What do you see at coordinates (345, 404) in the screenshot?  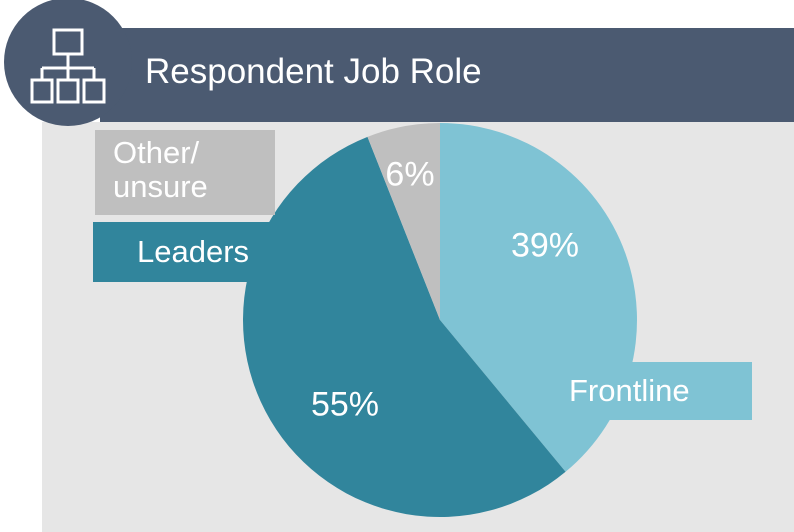 I see `data-label: 55%` at bounding box center [345, 404].